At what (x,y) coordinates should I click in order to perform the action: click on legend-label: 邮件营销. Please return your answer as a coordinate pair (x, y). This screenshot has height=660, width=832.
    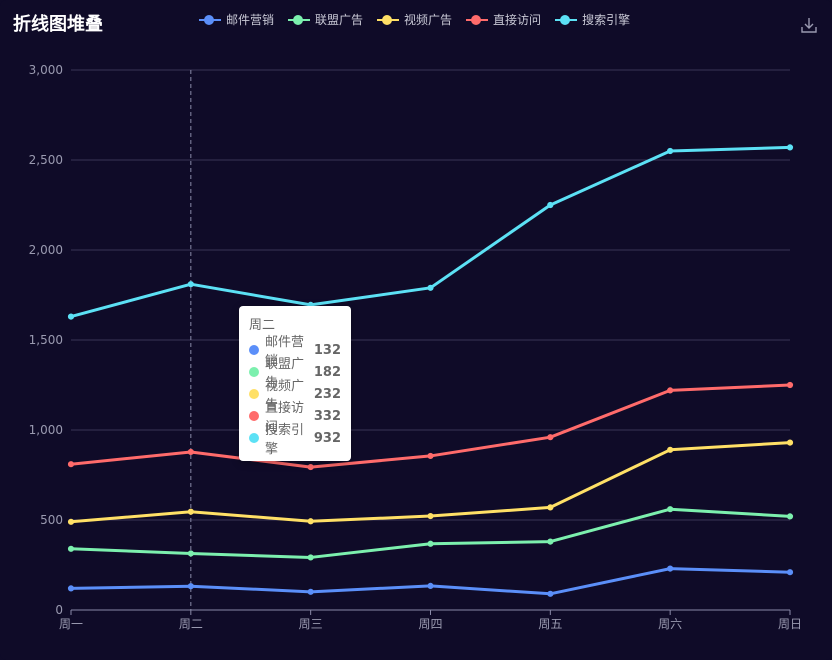
    Looking at the image, I should click on (250, 20).